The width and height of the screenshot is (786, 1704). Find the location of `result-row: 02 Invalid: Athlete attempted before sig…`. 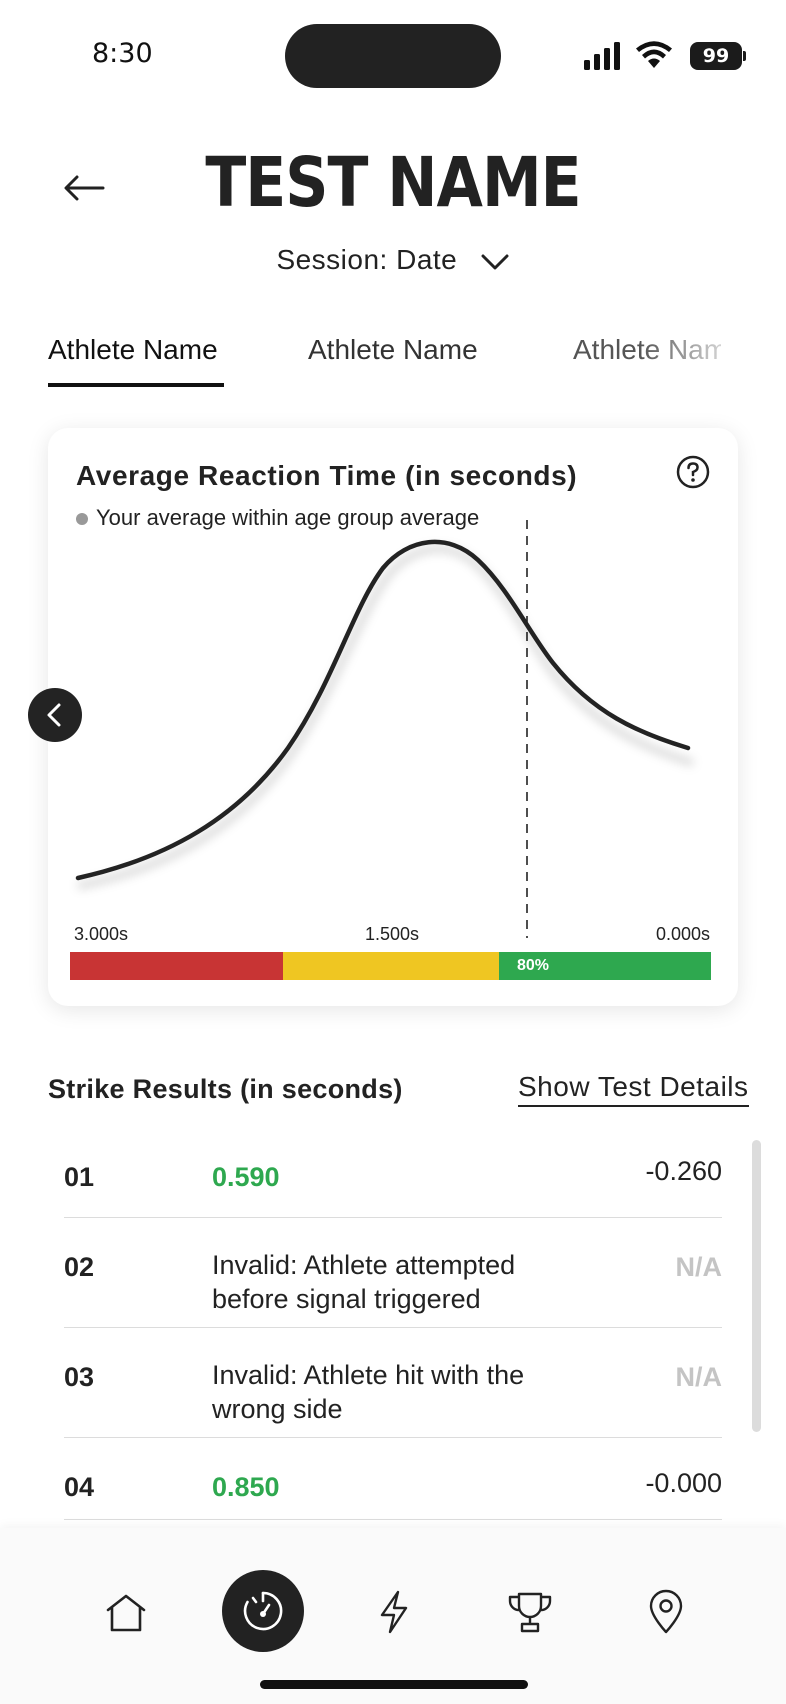

result-row: 02 Invalid: Athlete attempted before sig… is located at coordinates (393, 1273).